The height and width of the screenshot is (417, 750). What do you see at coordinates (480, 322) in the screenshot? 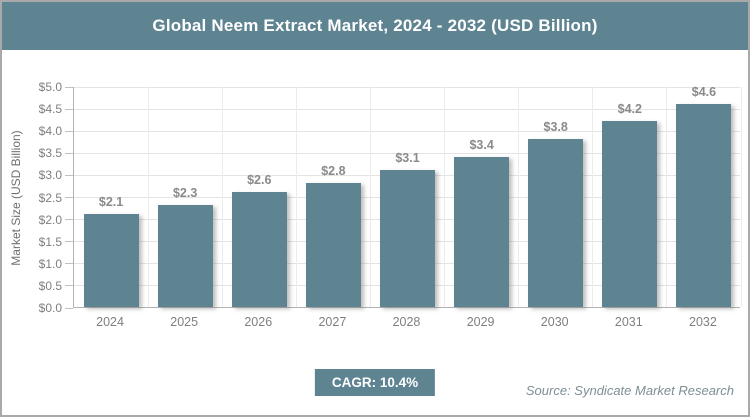
I see `x-tick-label: 2029` at bounding box center [480, 322].